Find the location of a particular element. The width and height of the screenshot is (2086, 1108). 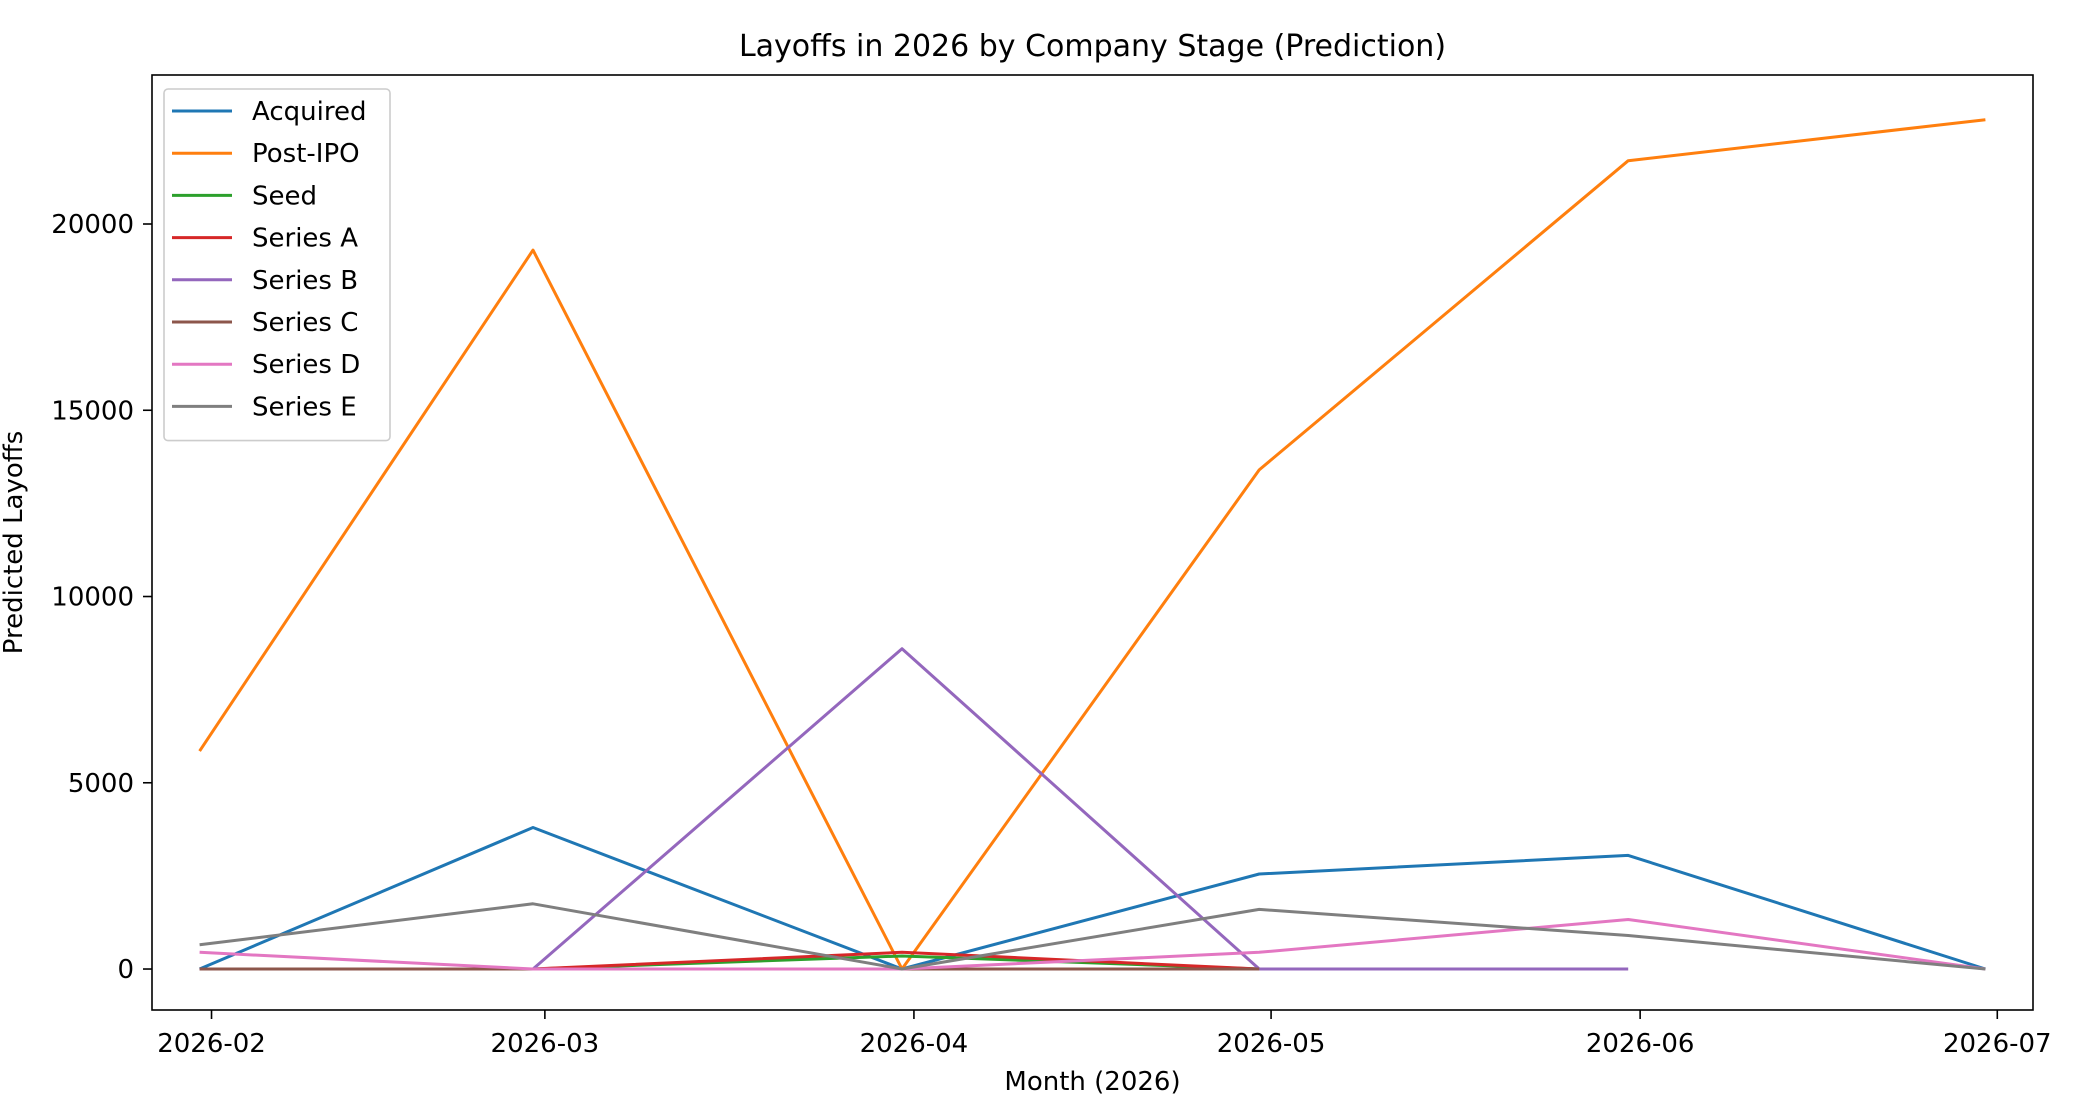

legend-label-series-e: Series E is located at coordinates (304, 407).